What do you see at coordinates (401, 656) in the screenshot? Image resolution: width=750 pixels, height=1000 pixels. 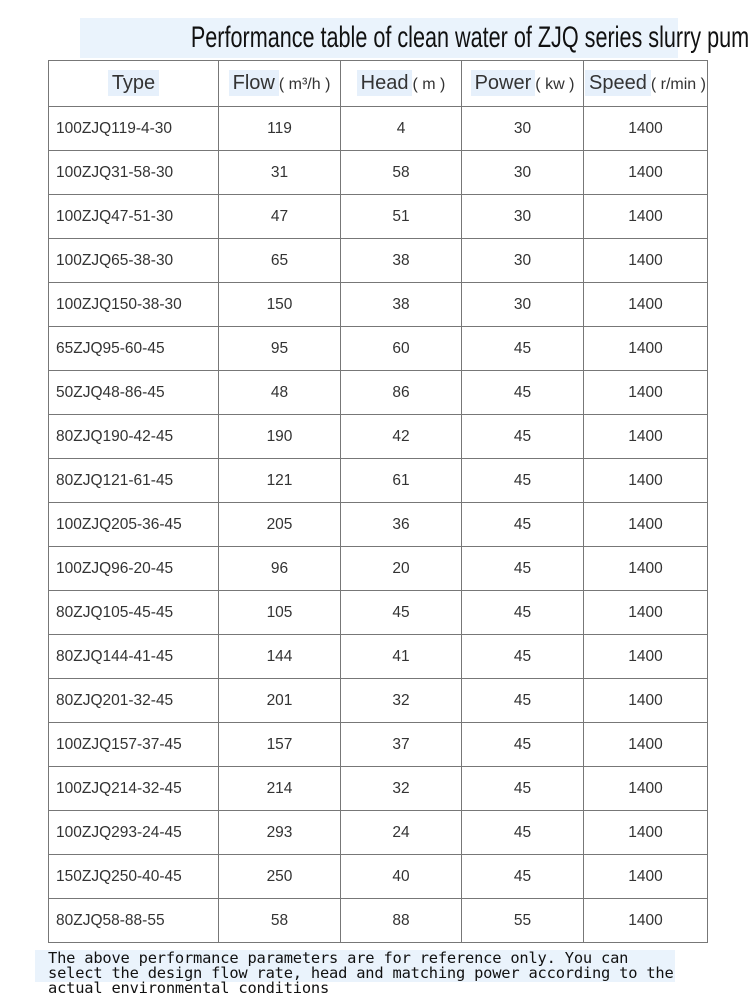 I see `cell-head: 41` at bounding box center [401, 656].